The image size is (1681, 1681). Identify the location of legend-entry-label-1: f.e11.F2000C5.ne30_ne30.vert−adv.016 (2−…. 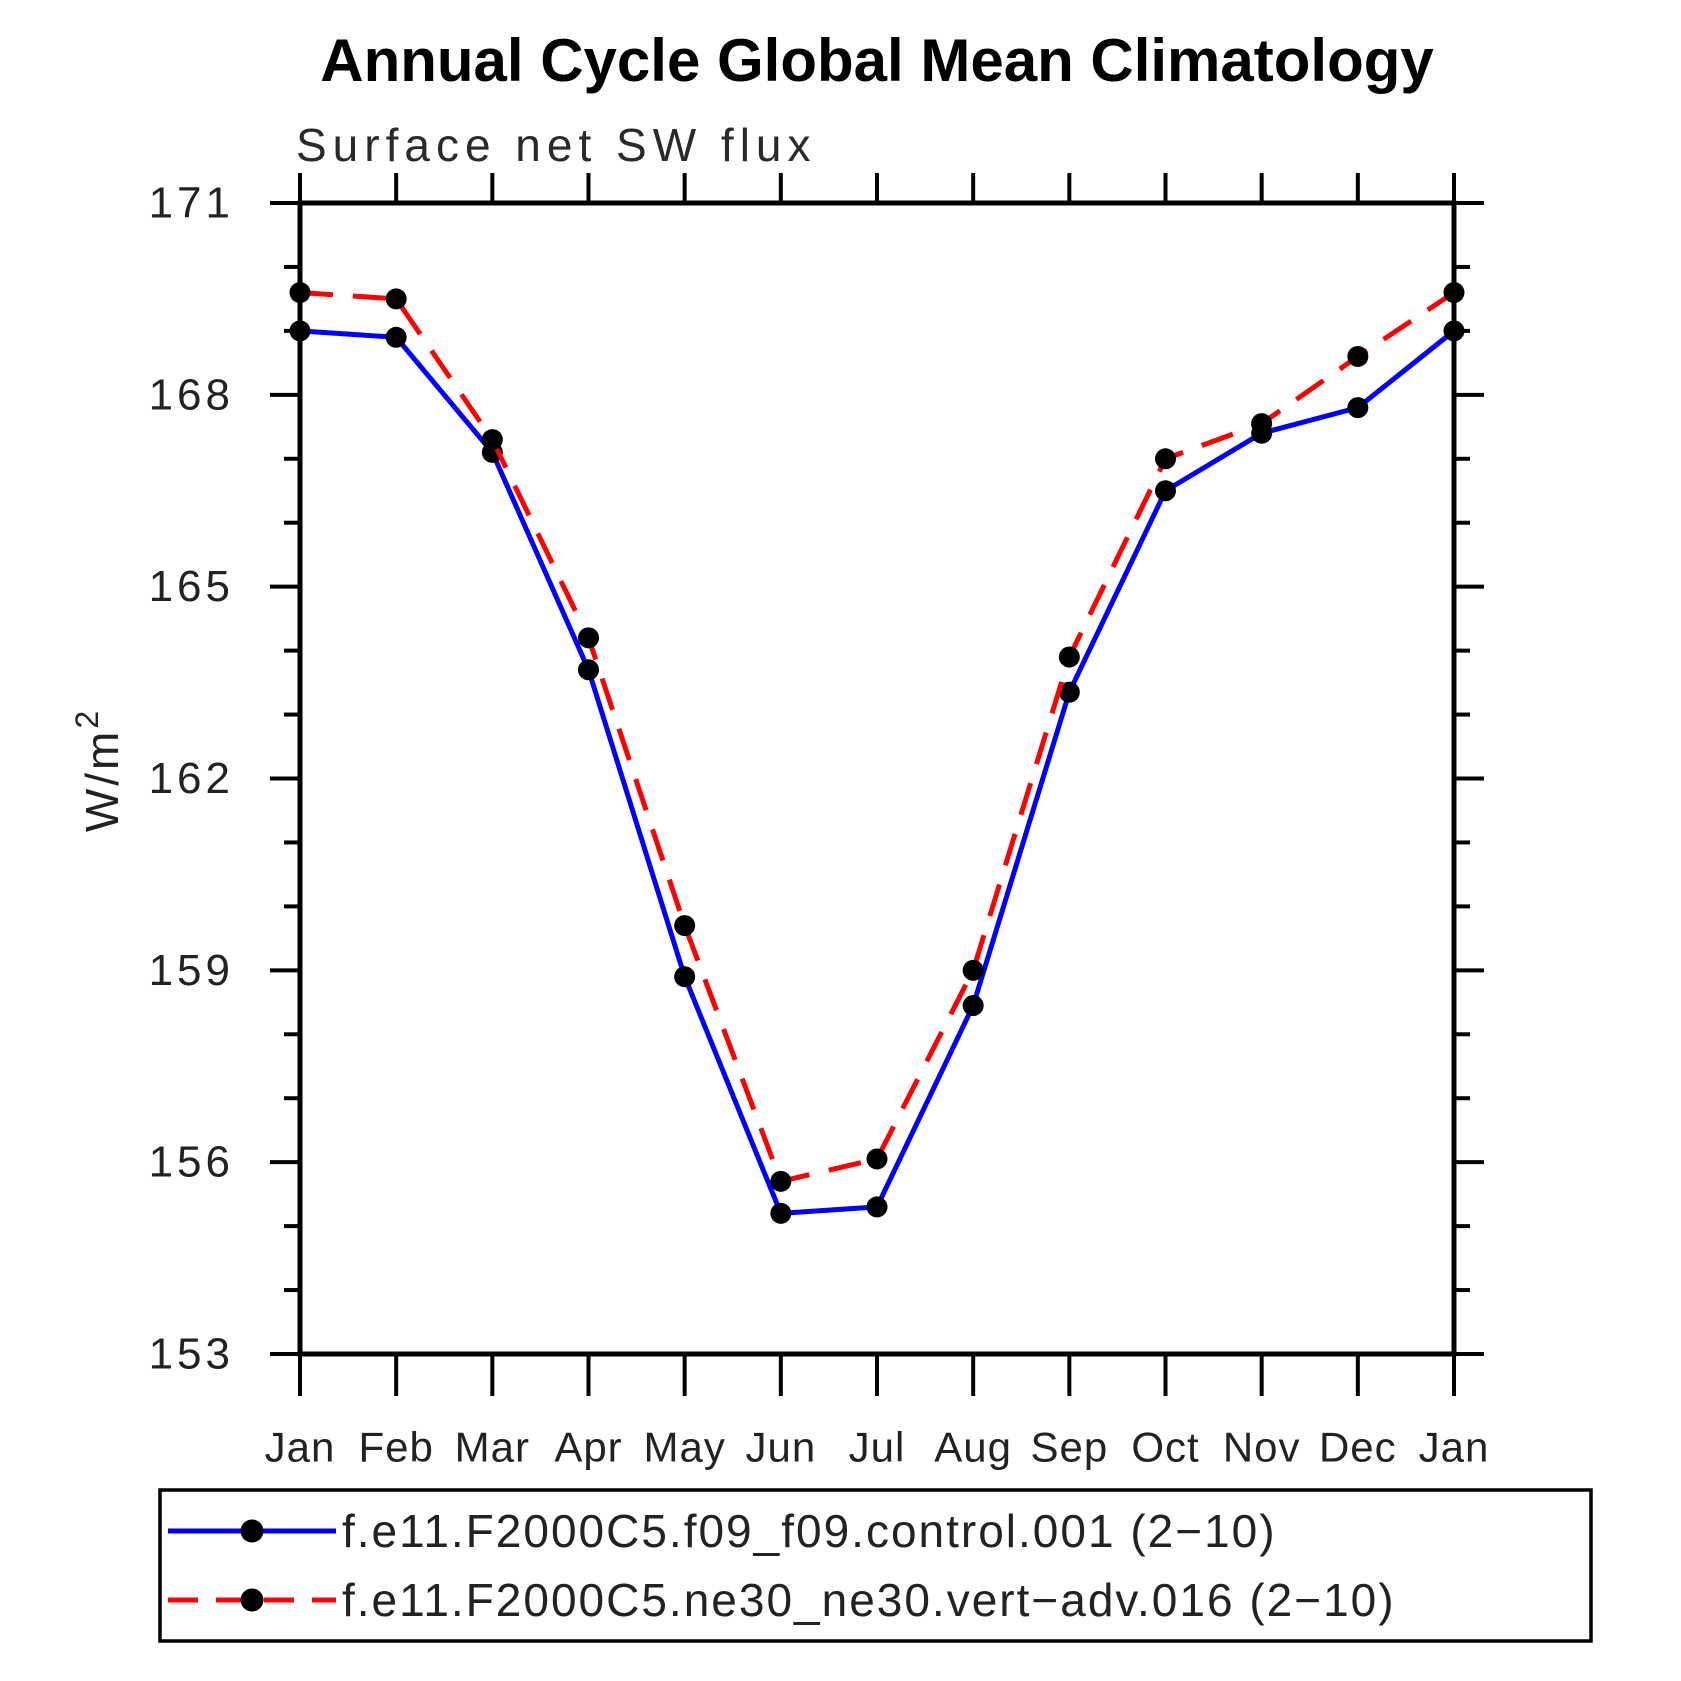
(869, 1600).